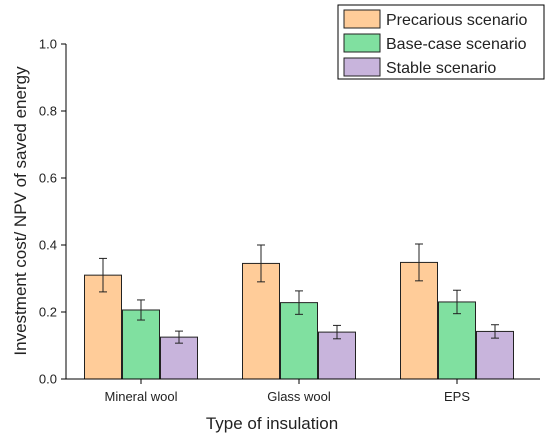 The height and width of the screenshot is (441, 550). I want to click on legend-label: Stable scenario, so click(441, 68).